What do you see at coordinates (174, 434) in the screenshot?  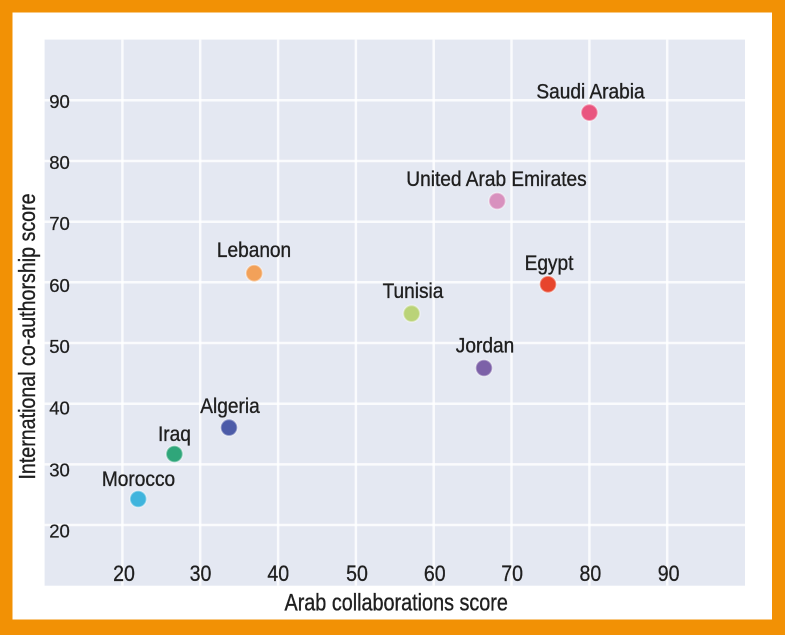 I see `svg-text: Iraq` at bounding box center [174, 434].